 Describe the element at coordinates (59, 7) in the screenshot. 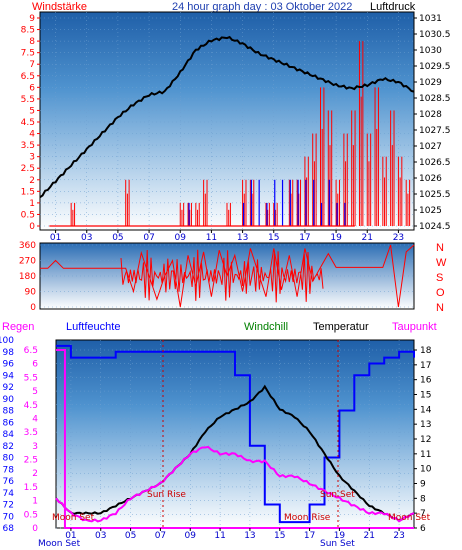

I see `wind-strength-label: Windstärke` at that location.